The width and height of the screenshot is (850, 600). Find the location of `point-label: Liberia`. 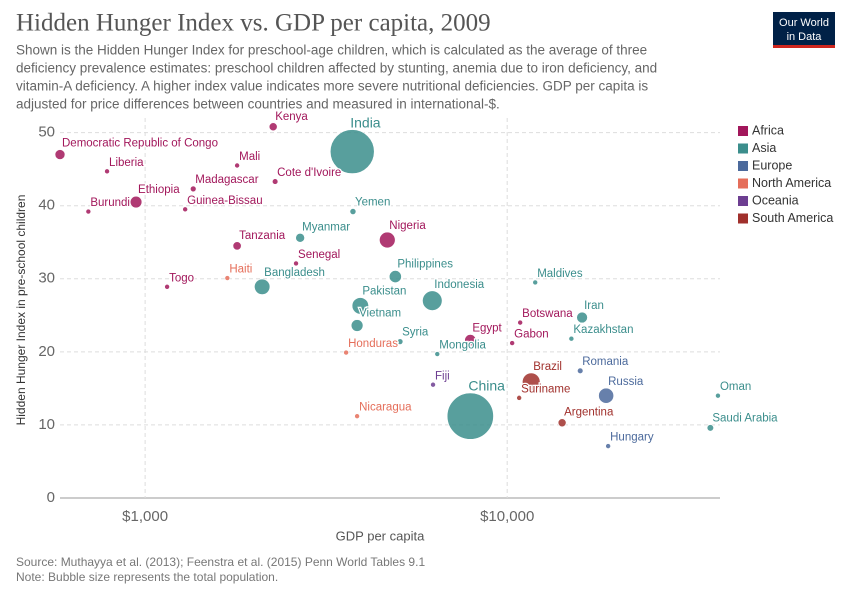

point-label: Liberia is located at coordinates (126, 163).